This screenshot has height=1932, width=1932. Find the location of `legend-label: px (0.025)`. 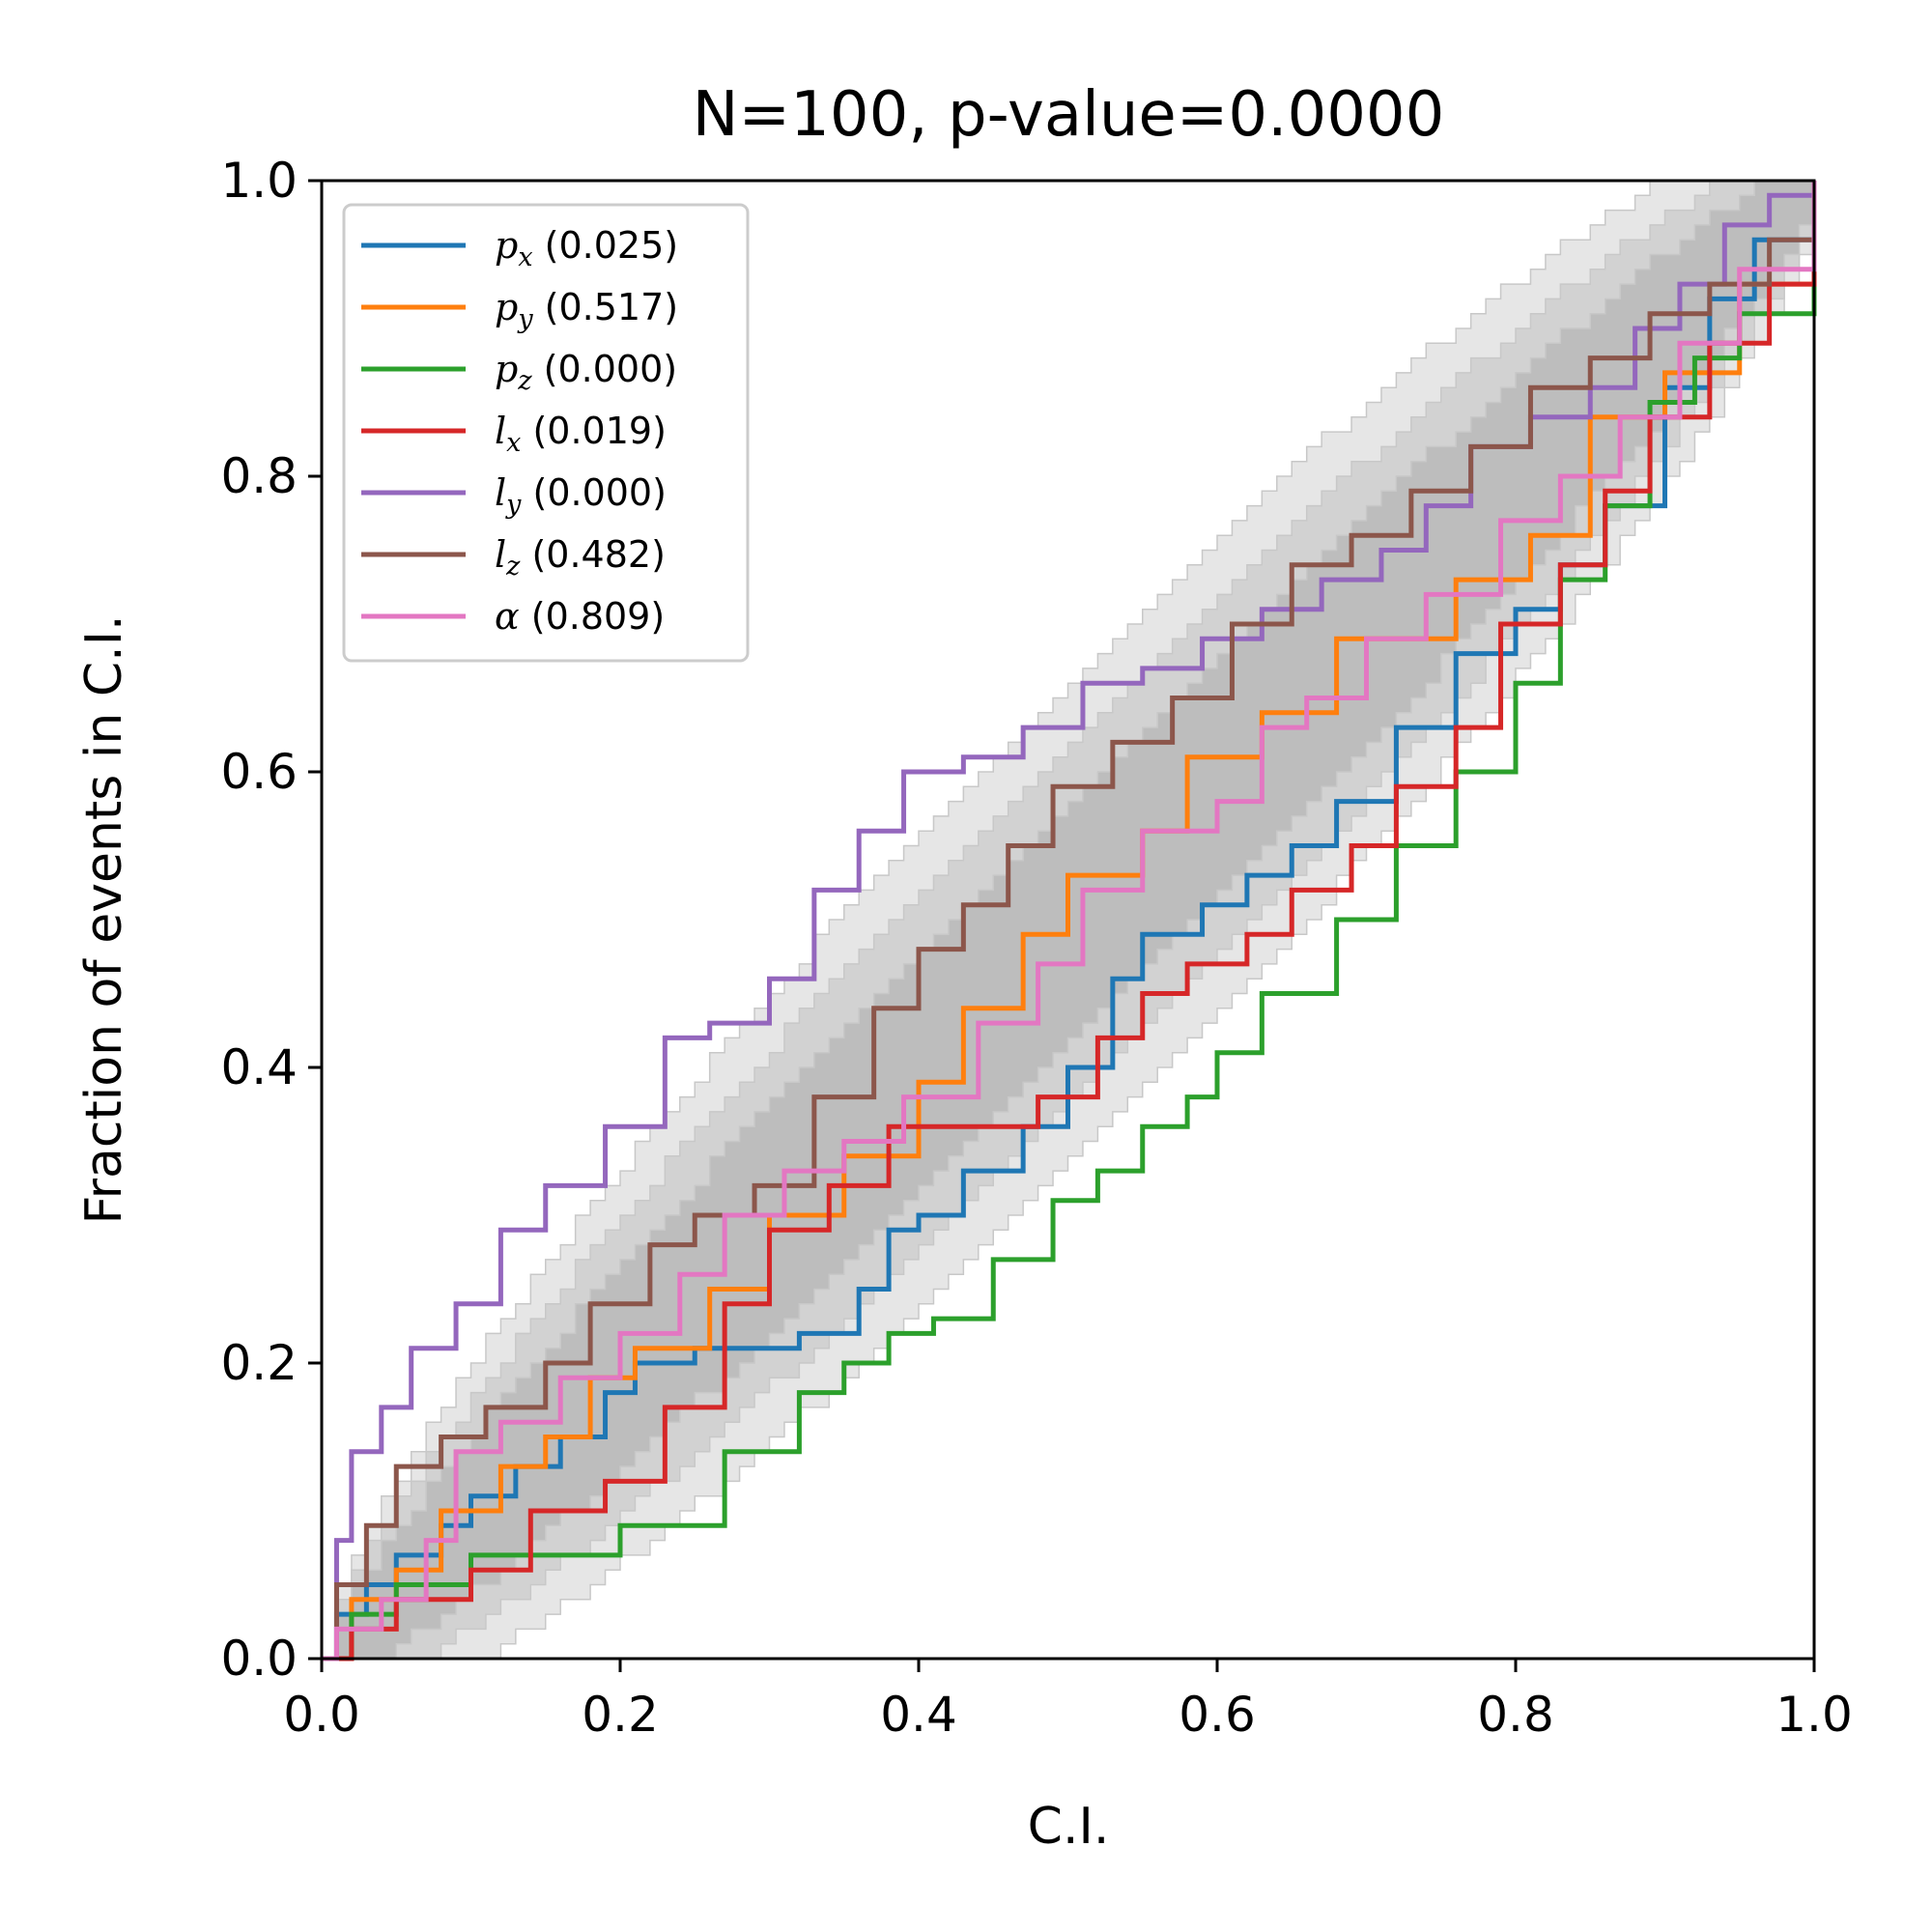

legend-label: px (0.025) is located at coordinates (586, 248).